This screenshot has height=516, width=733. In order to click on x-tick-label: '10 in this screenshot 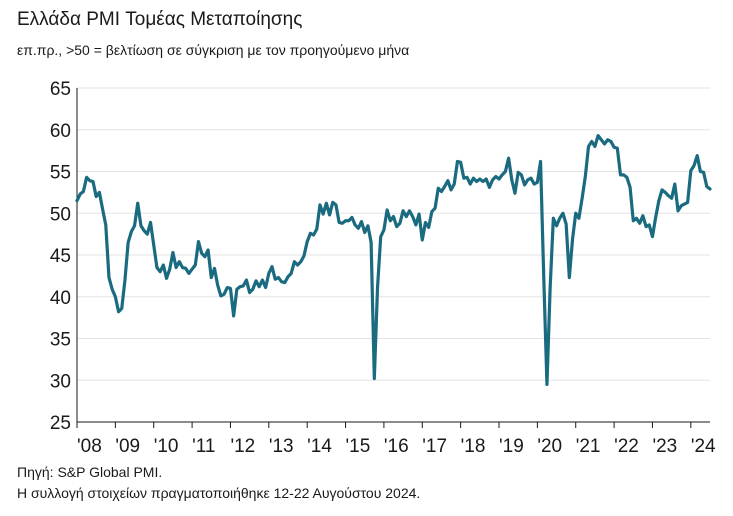, I will do `click(166, 446)`.